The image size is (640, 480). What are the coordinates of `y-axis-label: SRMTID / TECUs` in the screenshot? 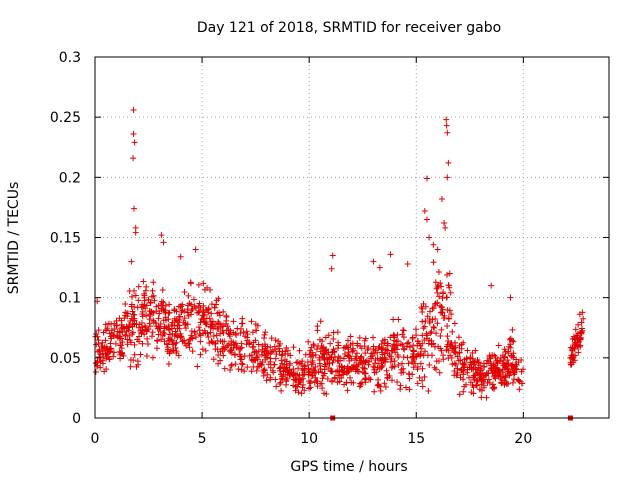 It's located at (14, 238).